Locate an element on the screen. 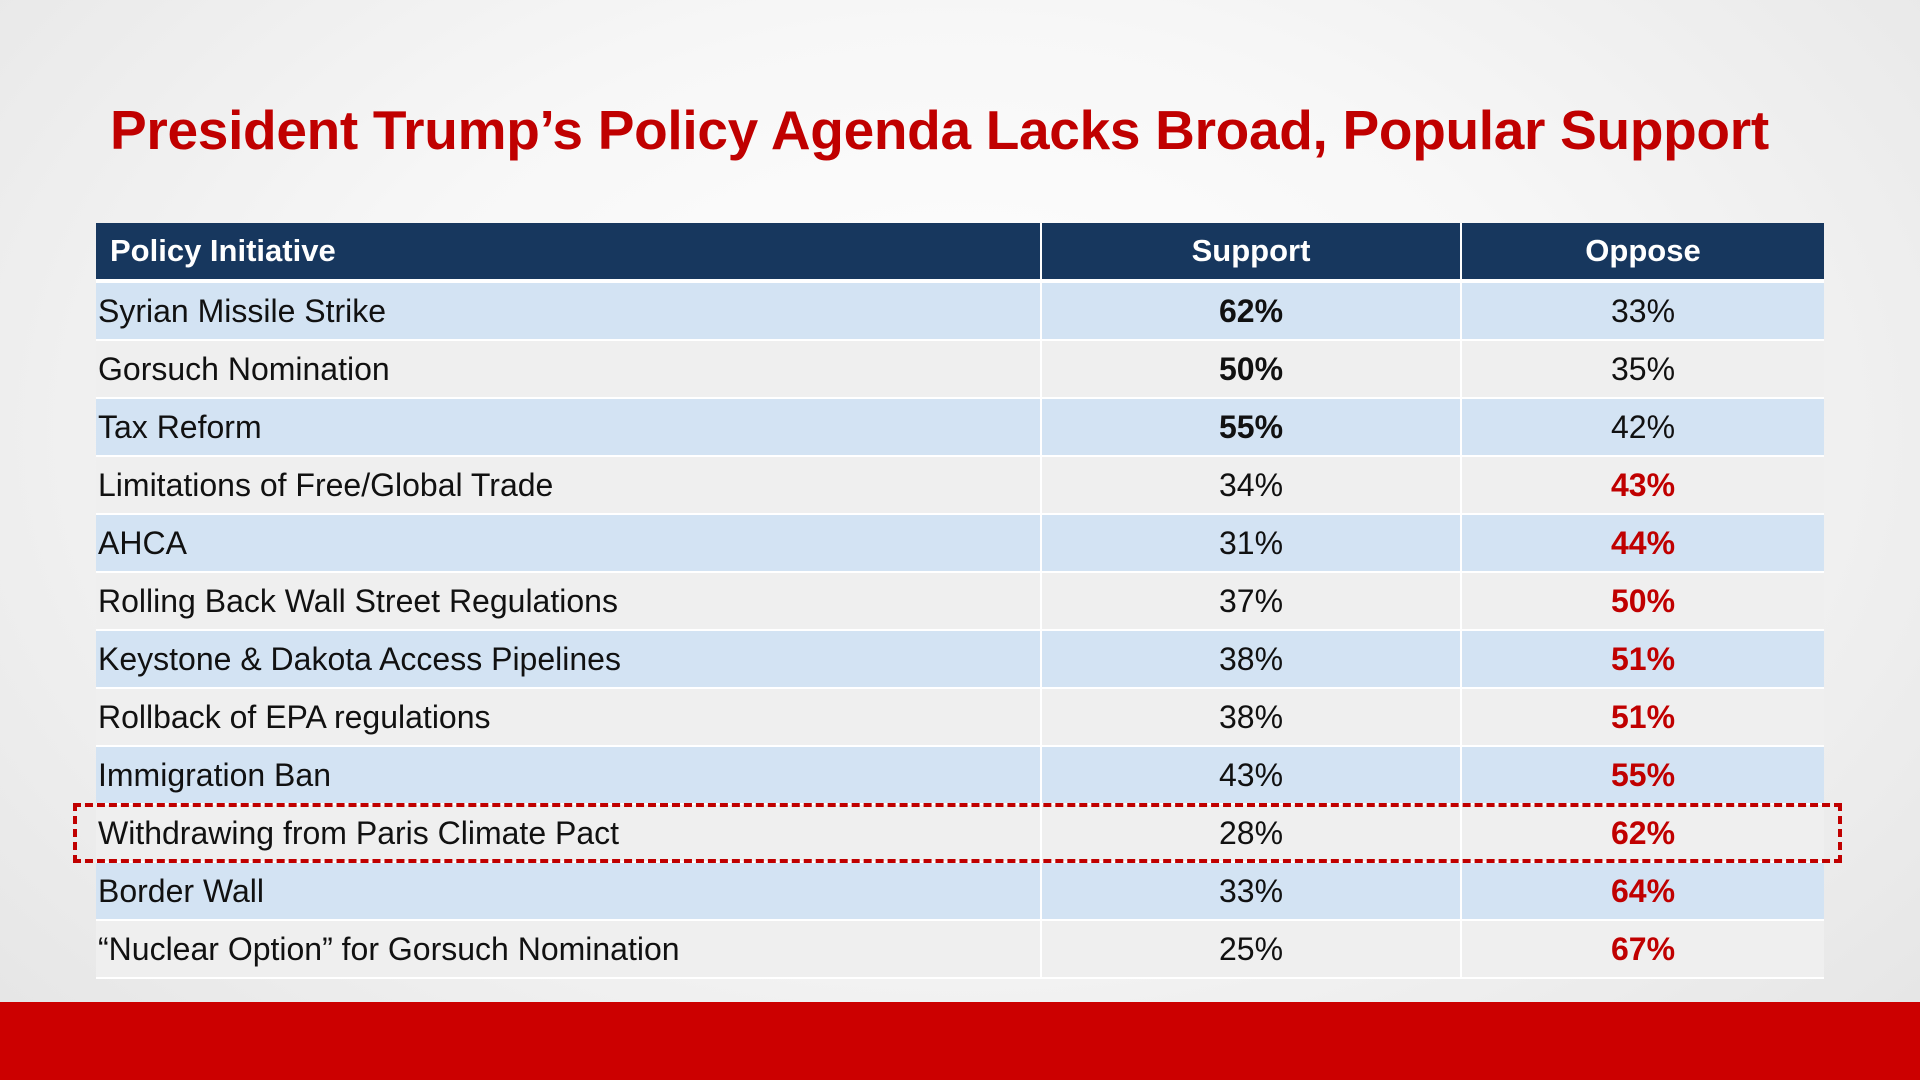 The width and height of the screenshot is (1920, 1080). table-row: Immigration Ban 43% 55% is located at coordinates (960, 775).